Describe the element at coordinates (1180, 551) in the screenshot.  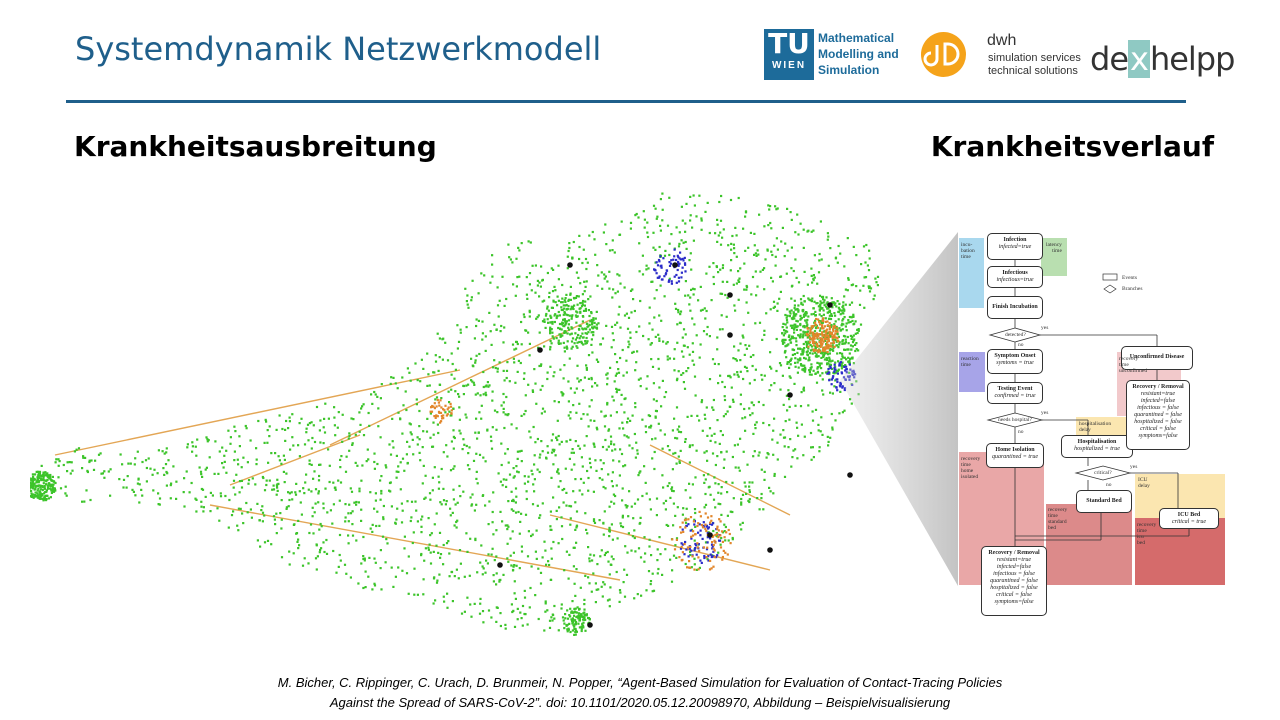
I see `zone-recovery-icu` at that location.